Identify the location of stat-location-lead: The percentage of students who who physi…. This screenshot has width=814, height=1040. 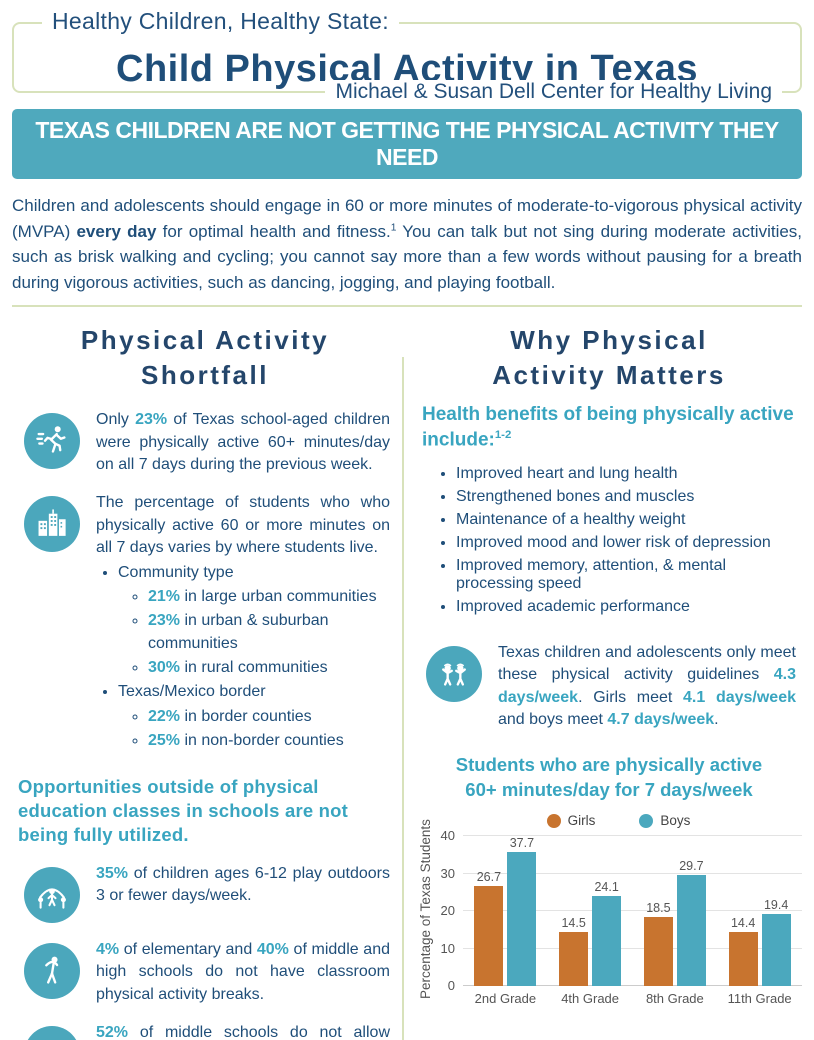
(243, 525).